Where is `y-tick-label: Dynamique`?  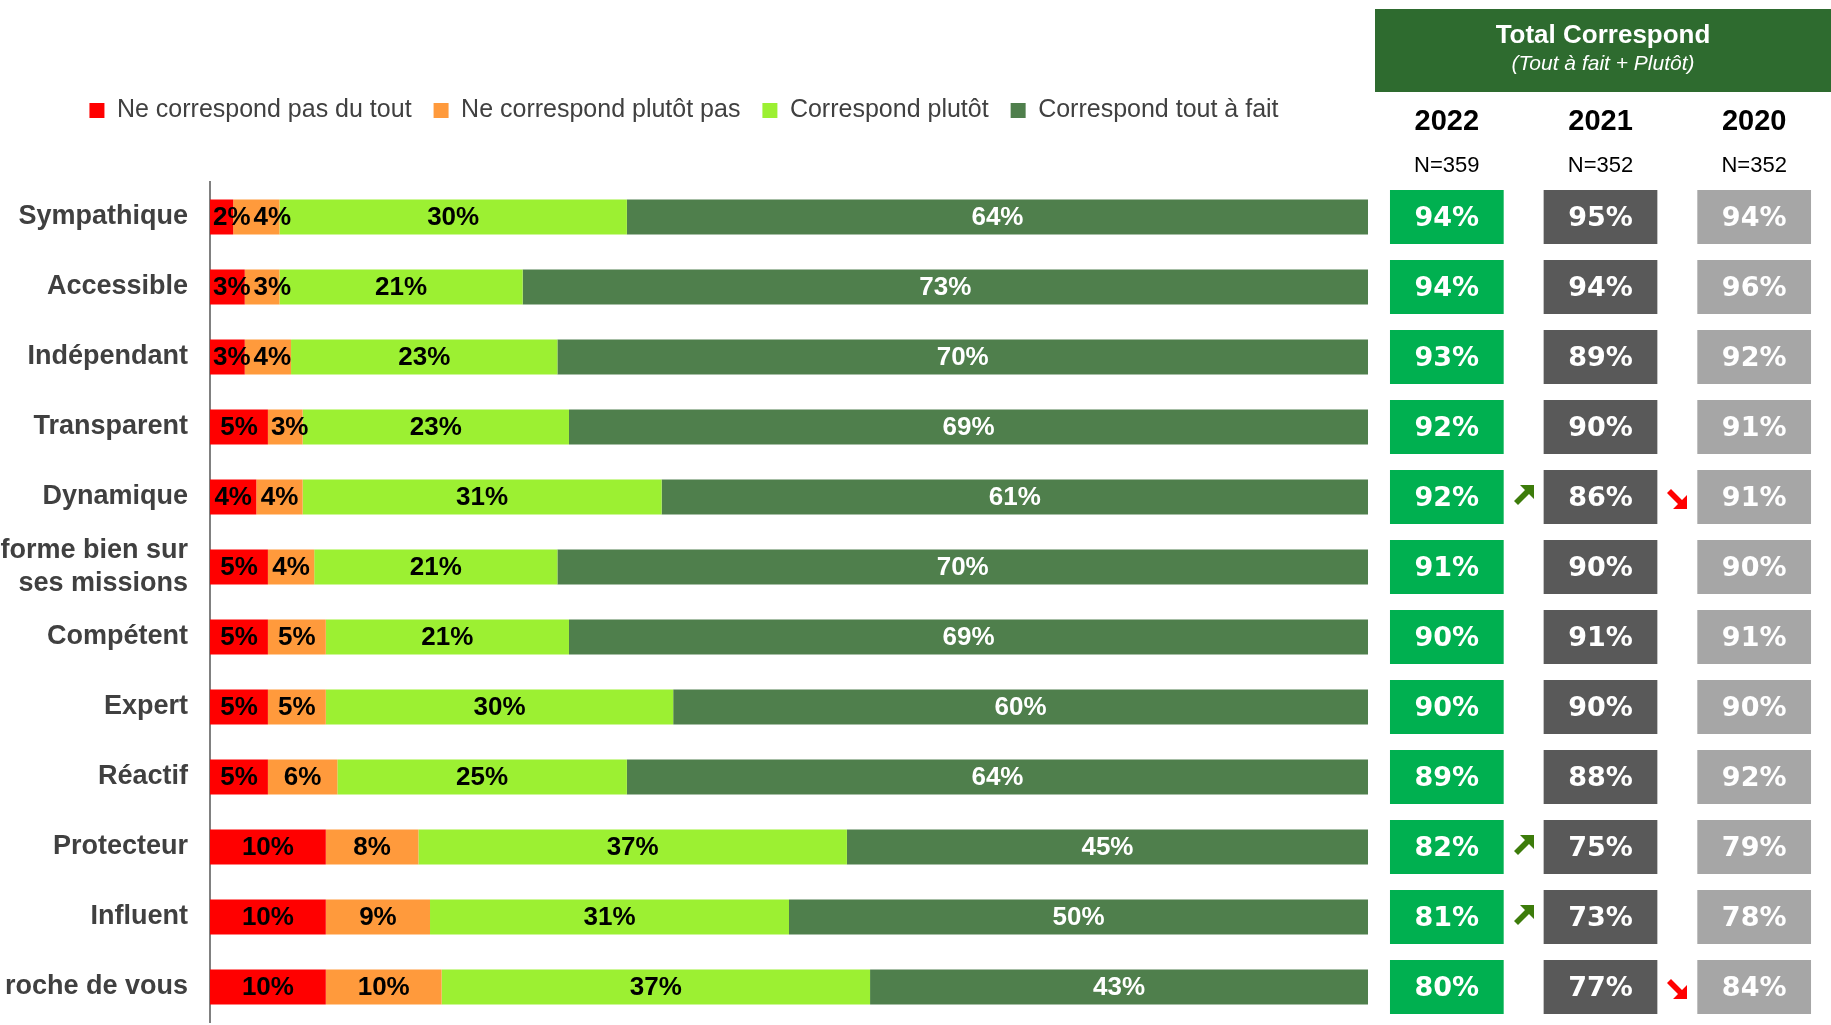
y-tick-label: Dynamique is located at coordinates (115, 495).